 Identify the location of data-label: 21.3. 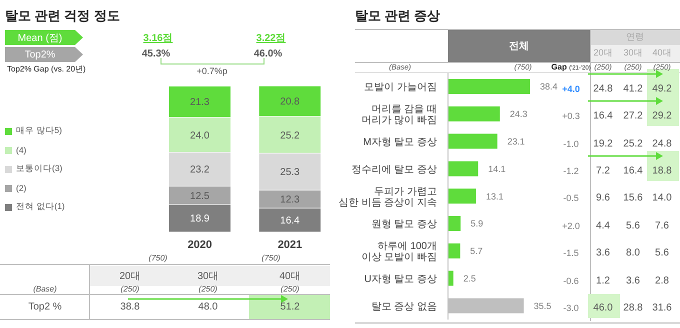
(200, 102).